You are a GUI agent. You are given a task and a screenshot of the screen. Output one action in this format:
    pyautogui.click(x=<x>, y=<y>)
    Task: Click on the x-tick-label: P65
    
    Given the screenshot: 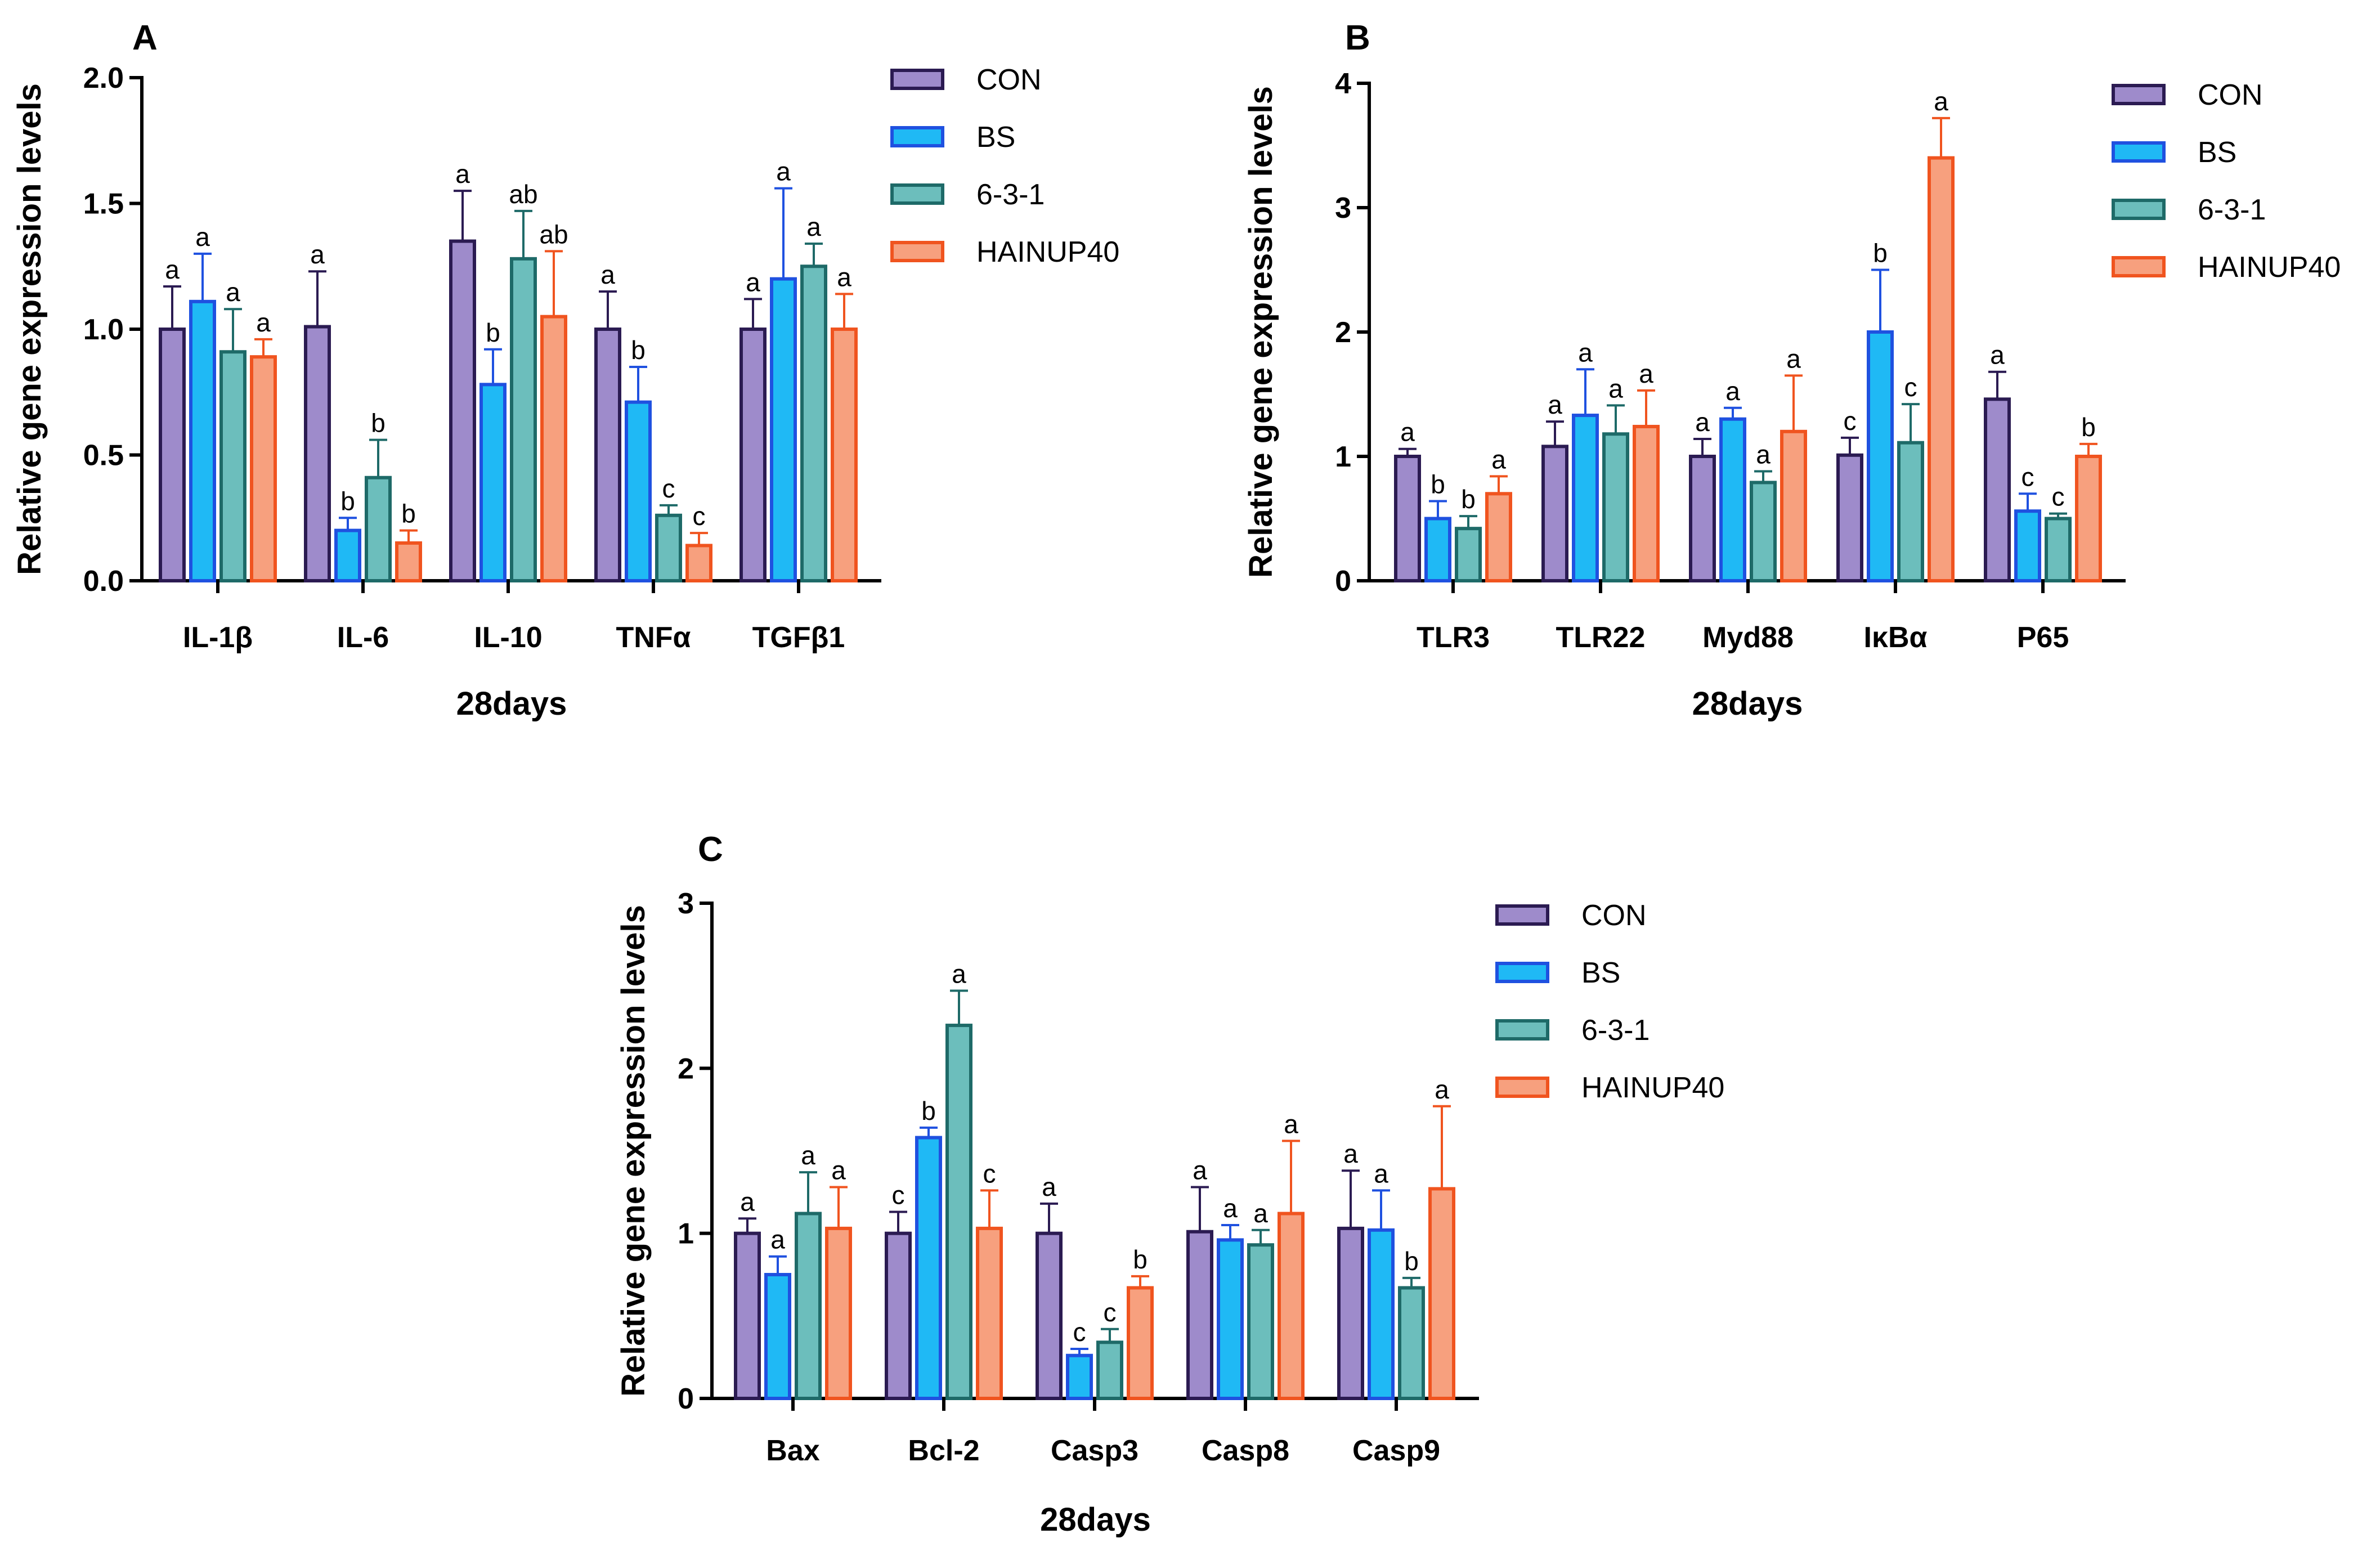 What is the action you would take?
    pyautogui.click(x=2043, y=637)
    